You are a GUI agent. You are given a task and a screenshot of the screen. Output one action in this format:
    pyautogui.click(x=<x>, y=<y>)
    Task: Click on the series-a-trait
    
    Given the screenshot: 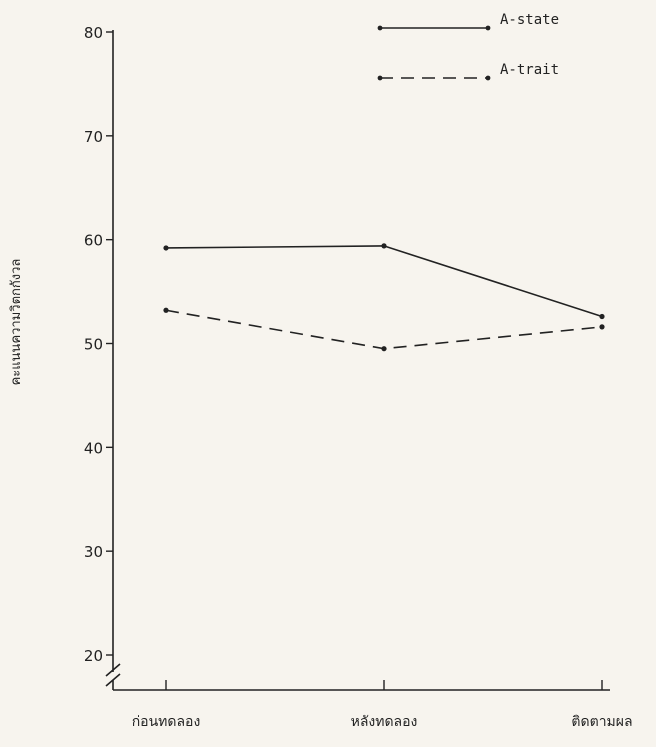 What is the action you would take?
    pyautogui.click(x=383, y=330)
    